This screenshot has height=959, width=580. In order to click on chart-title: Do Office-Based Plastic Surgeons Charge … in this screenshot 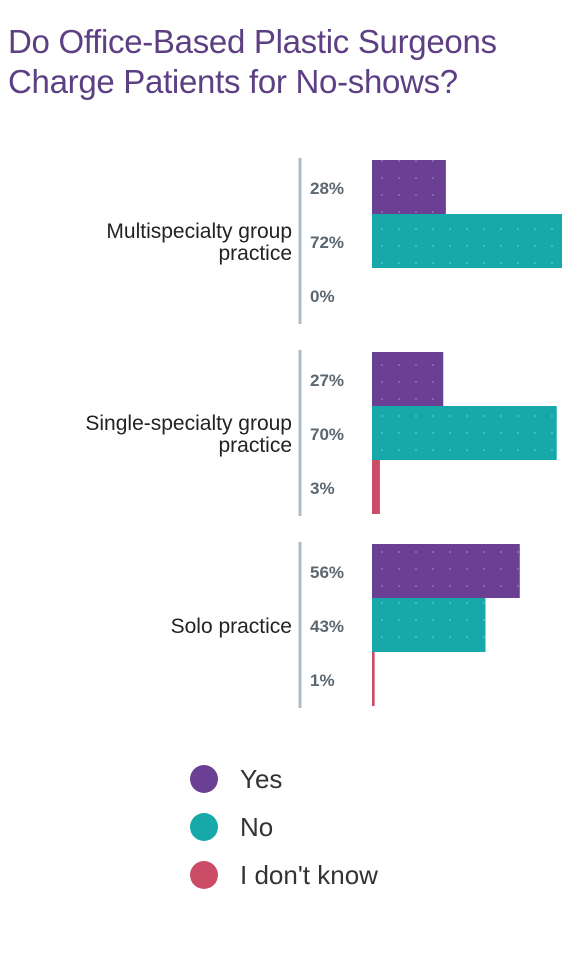, I will do `click(288, 62)`.